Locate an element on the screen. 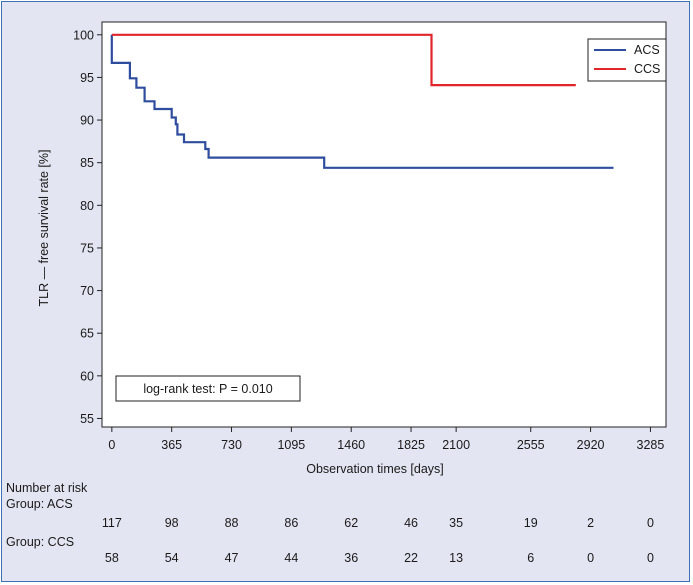  risk-count-ccs: 22 is located at coordinates (411, 558).